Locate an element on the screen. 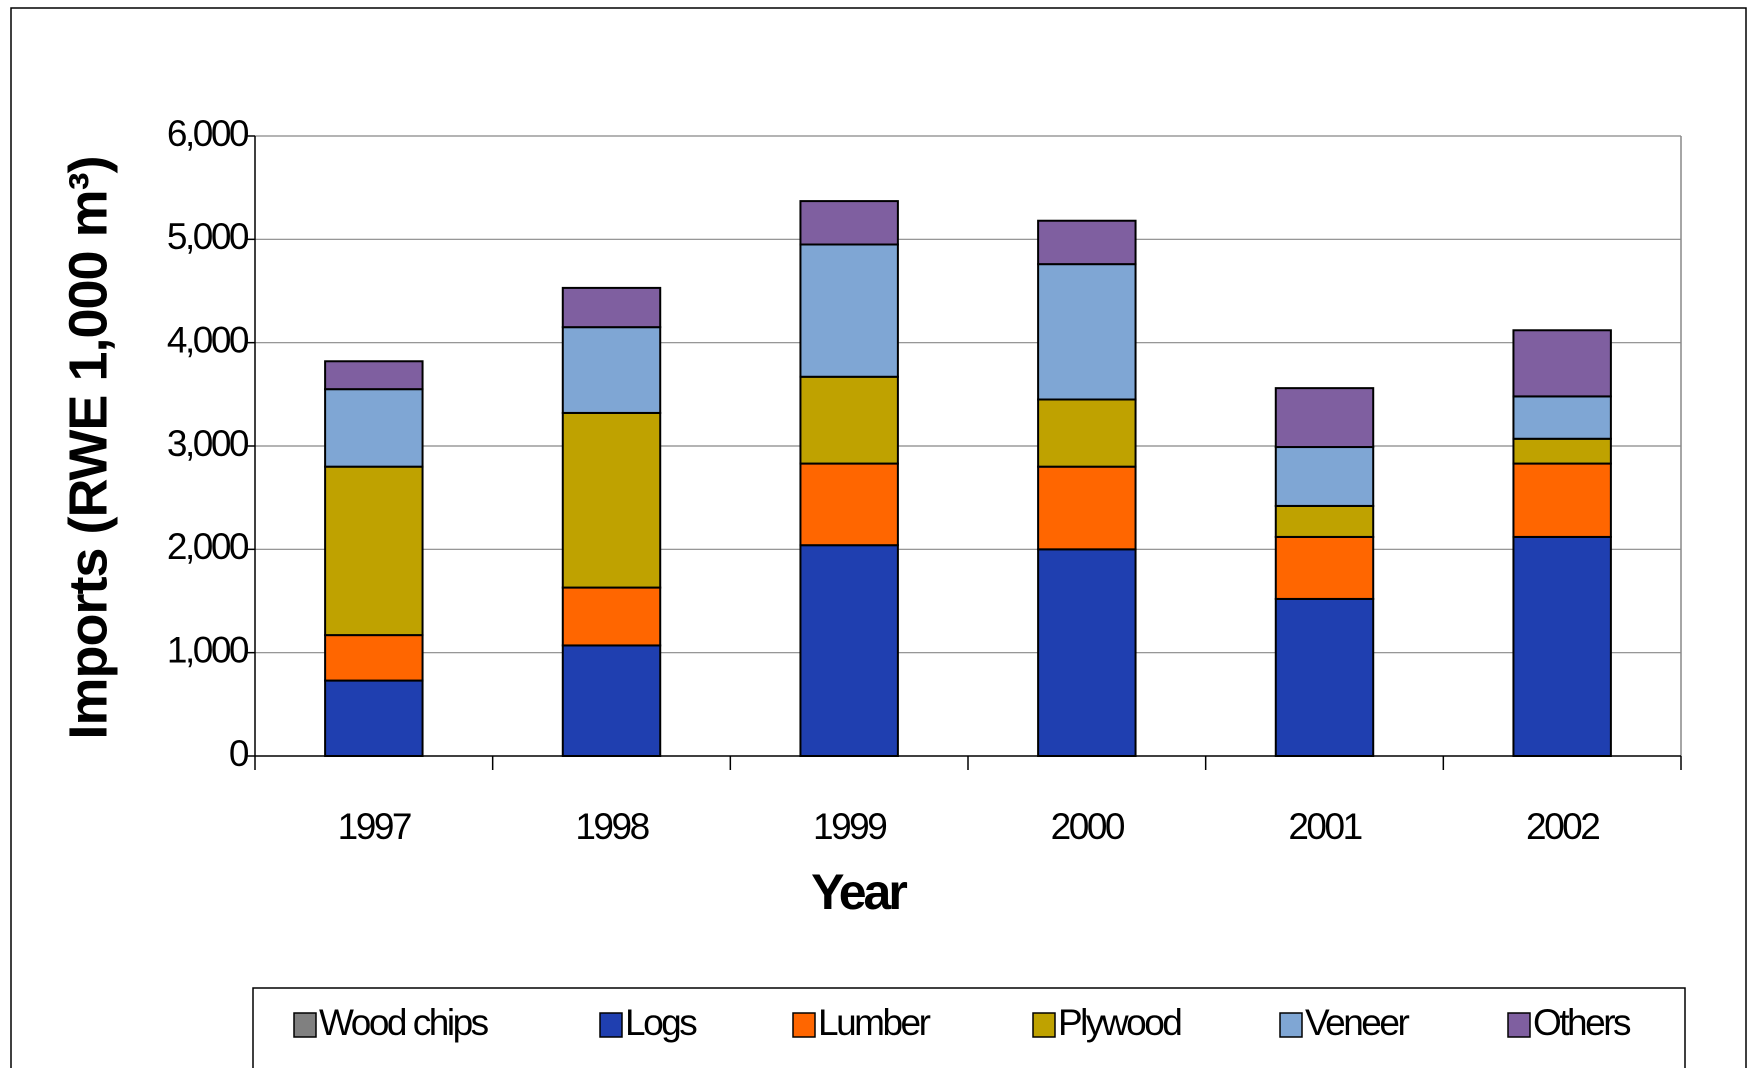 The width and height of the screenshot is (1757, 1068). y-tick-label: 2,000 is located at coordinates (208, 546).